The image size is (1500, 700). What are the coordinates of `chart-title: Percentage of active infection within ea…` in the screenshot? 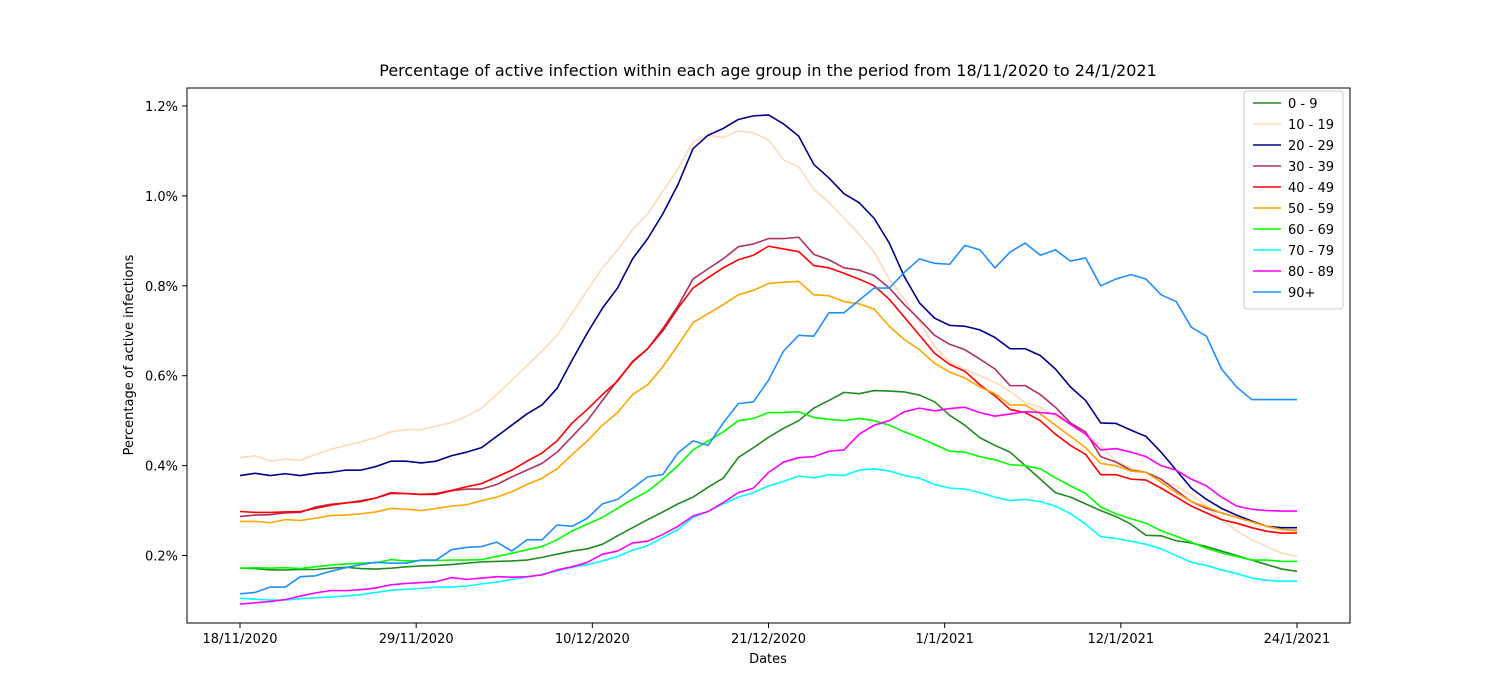 It's located at (768, 70).